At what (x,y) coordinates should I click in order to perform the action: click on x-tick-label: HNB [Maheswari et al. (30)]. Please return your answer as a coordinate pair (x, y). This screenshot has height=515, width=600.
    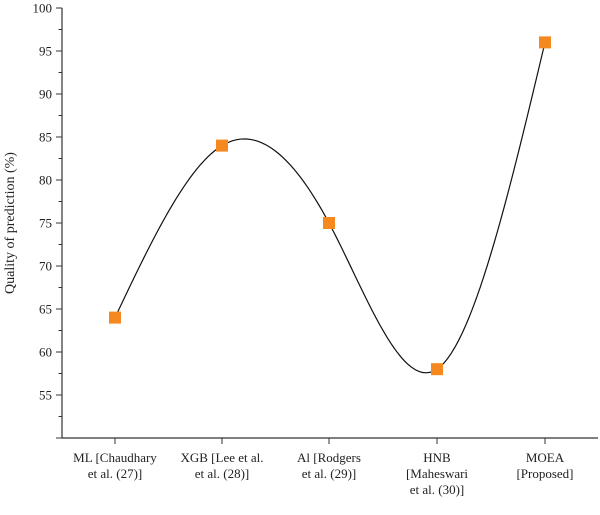
    Looking at the image, I should click on (437, 473).